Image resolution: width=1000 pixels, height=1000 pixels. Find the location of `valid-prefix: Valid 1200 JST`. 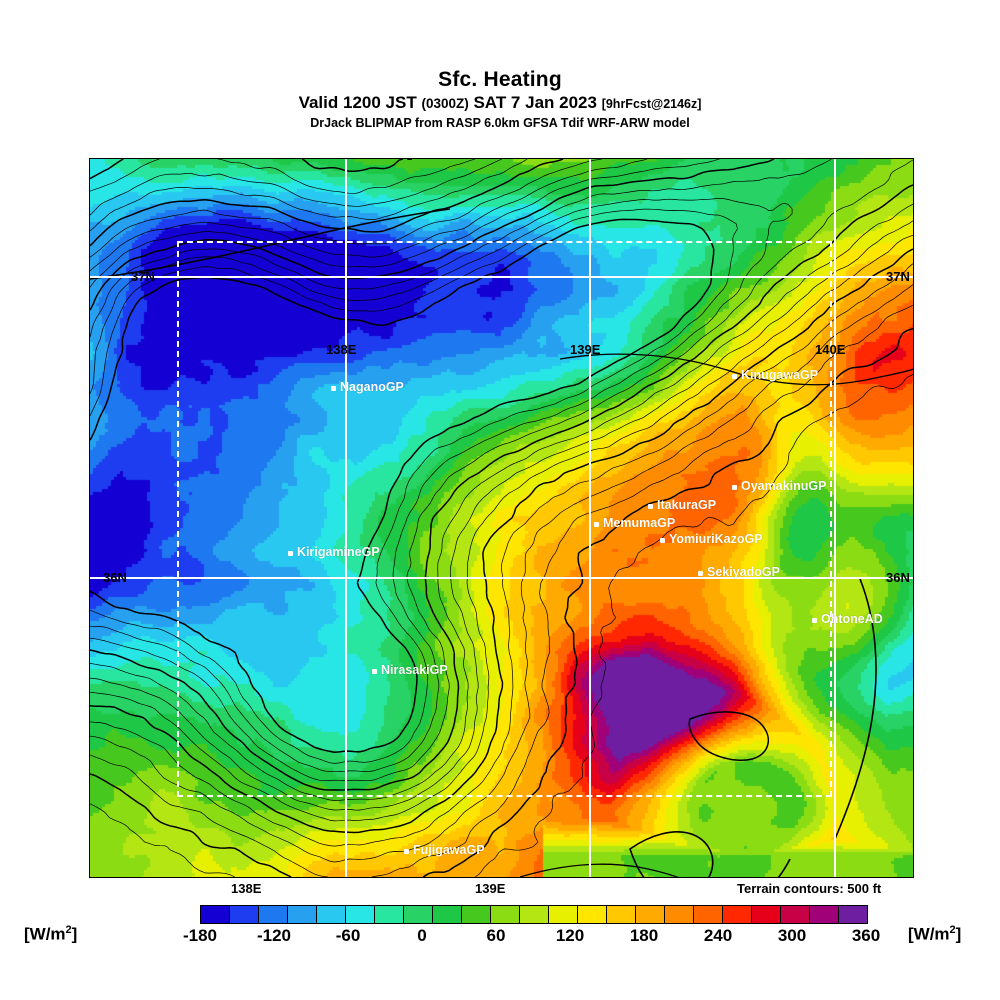

valid-prefix: Valid 1200 JST is located at coordinates (357, 102).